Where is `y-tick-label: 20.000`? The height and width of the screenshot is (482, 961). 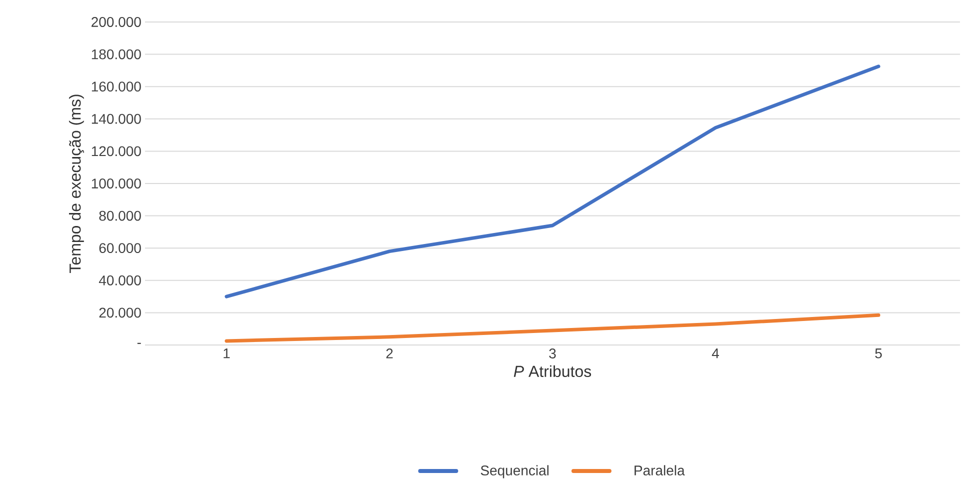 y-tick-label: 20.000 is located at coordinates (120, 313).